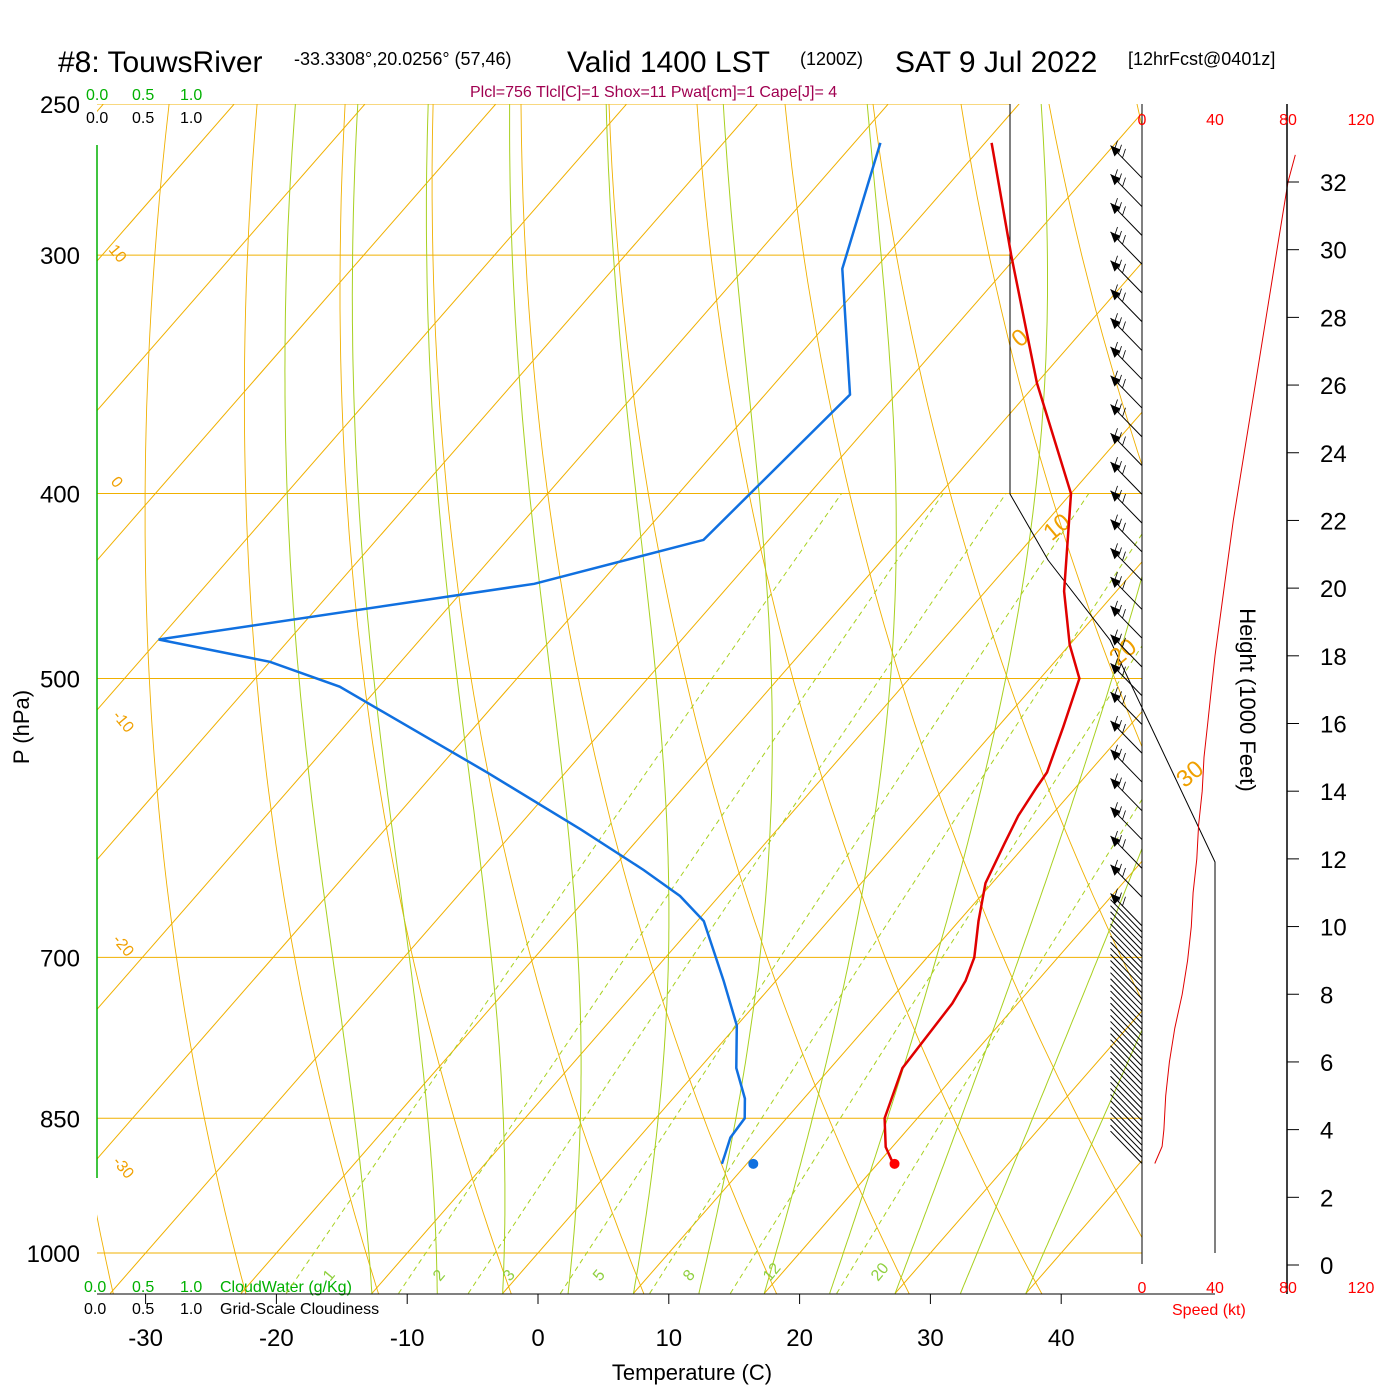 This screenshot has width=1400, height=1400. I want to click on temperature-trace, so click(982, 654).